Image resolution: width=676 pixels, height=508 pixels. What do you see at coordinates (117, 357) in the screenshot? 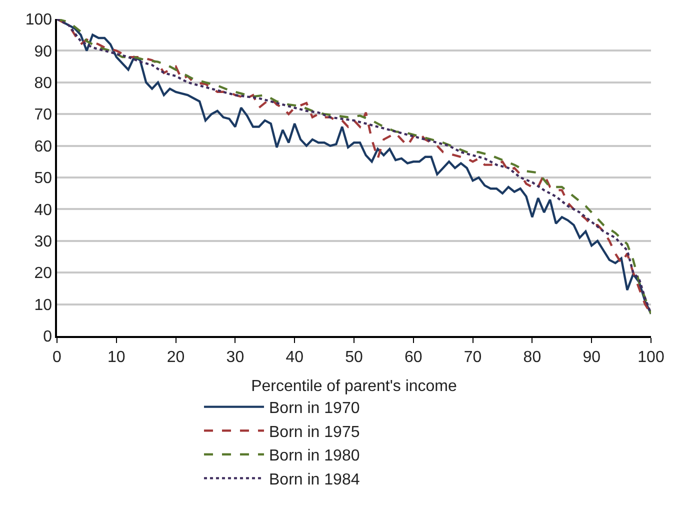
I see `x-tick-label: 10` at bounding box center [117, 357].